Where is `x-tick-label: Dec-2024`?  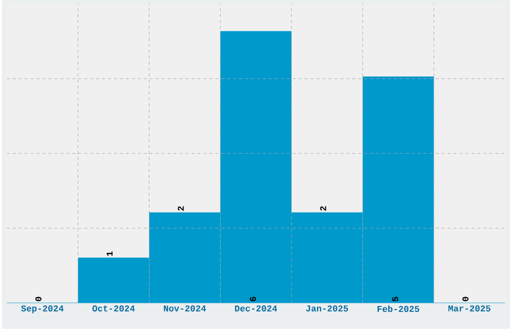 x-tick-label: Dec-2024 is located at coordinates (256, 309).